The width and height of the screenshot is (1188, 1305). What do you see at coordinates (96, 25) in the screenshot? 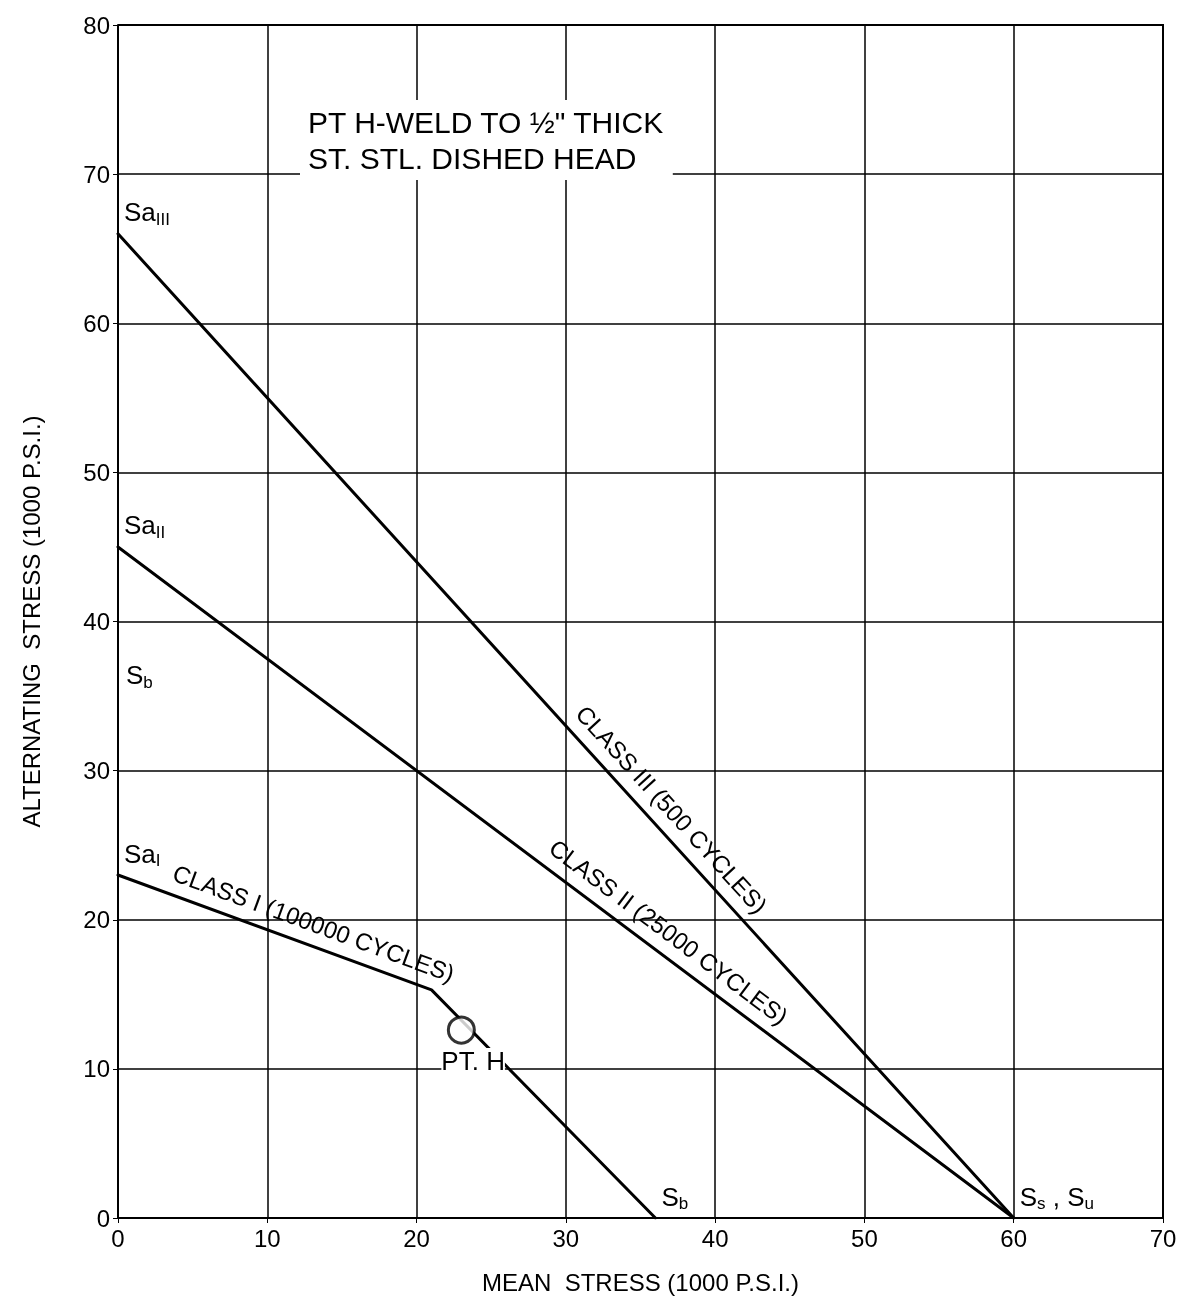
I see `y-tick-label: 80` at bounding box center [96, 25].